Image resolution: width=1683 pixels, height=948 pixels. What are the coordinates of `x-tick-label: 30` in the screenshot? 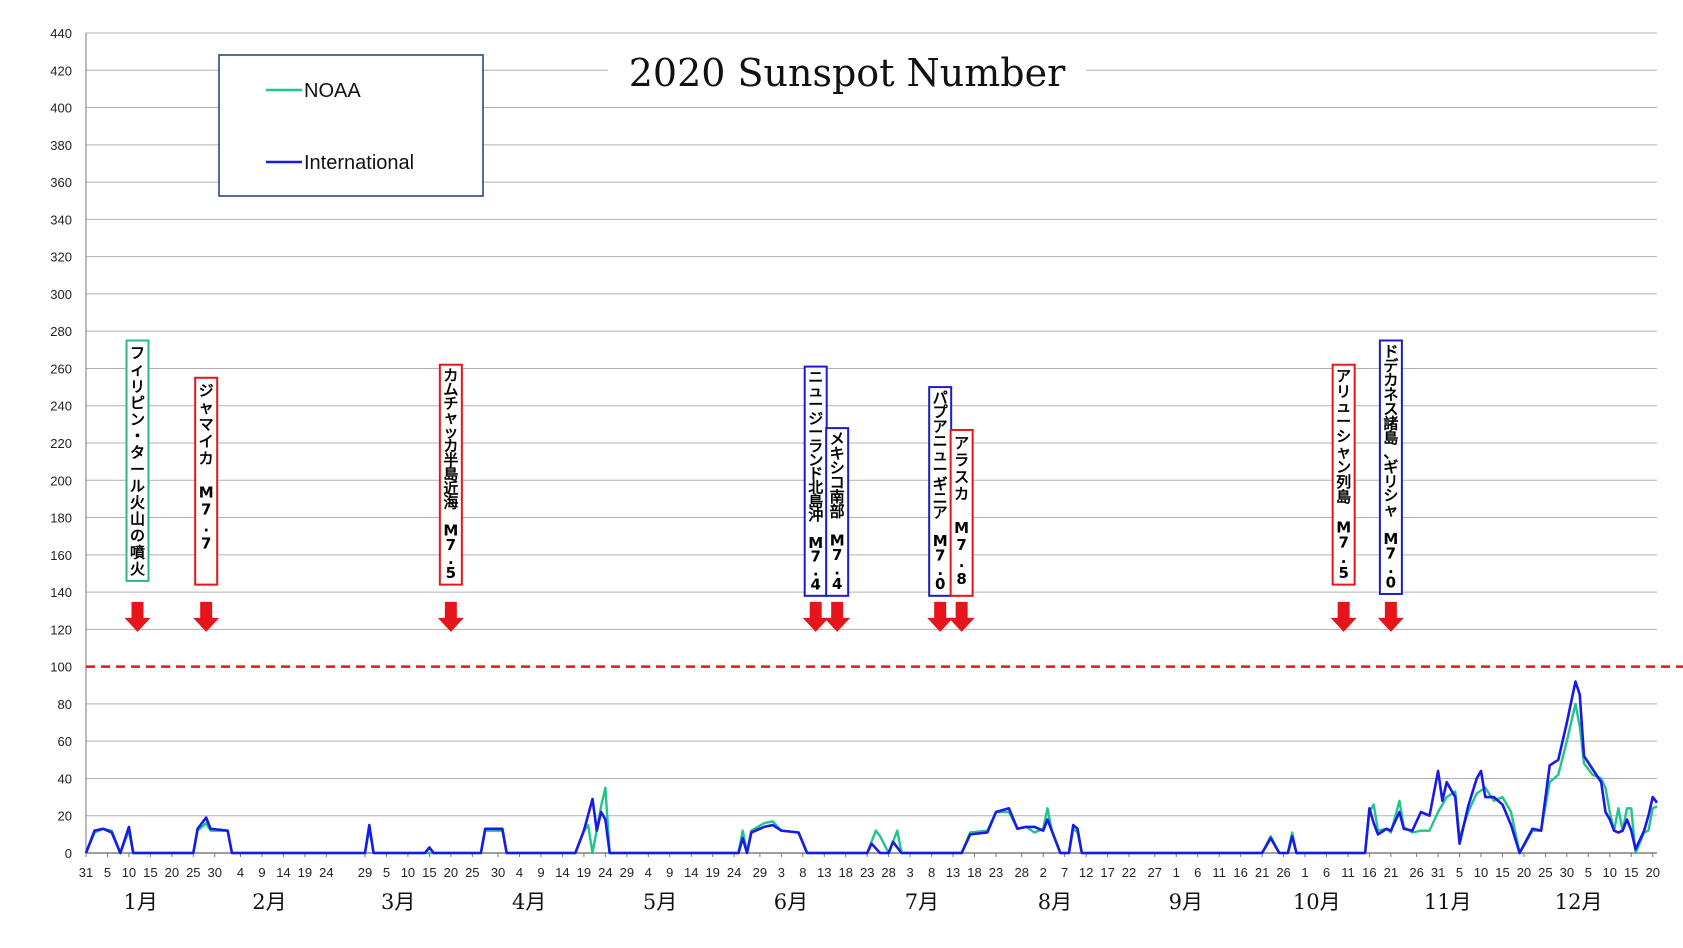 It's located at (1567, 872).